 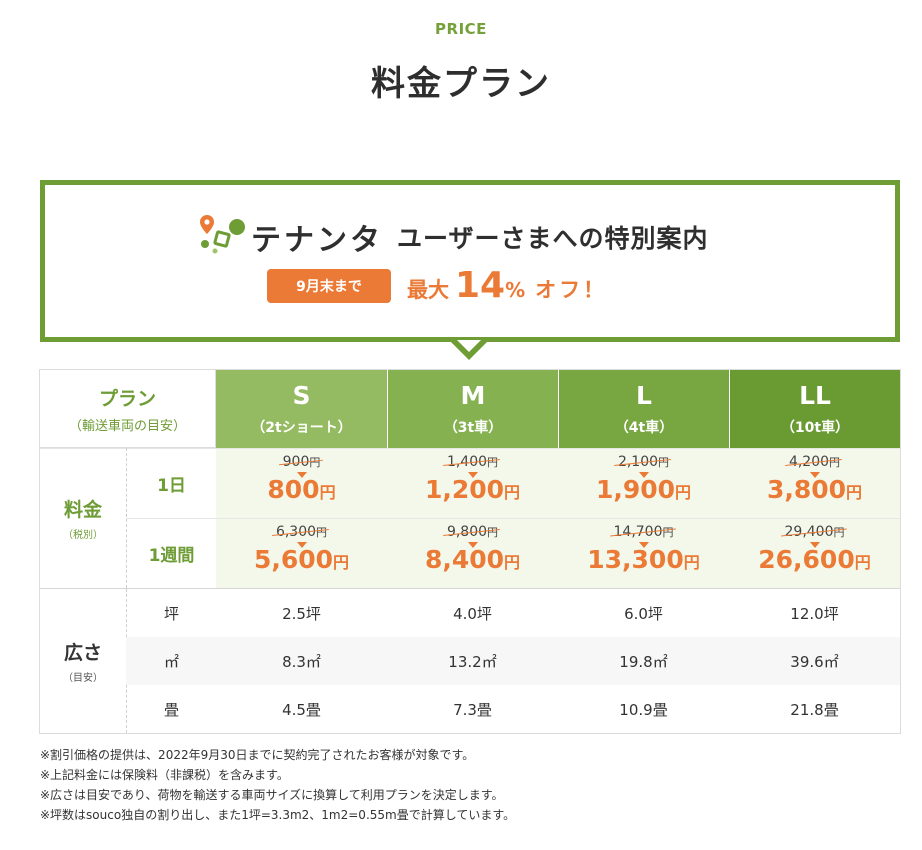 What do you see at coordinates (222, 234) in the screenshot?
I see `tenanta-logo-icon` at bounding box center [222, 234].